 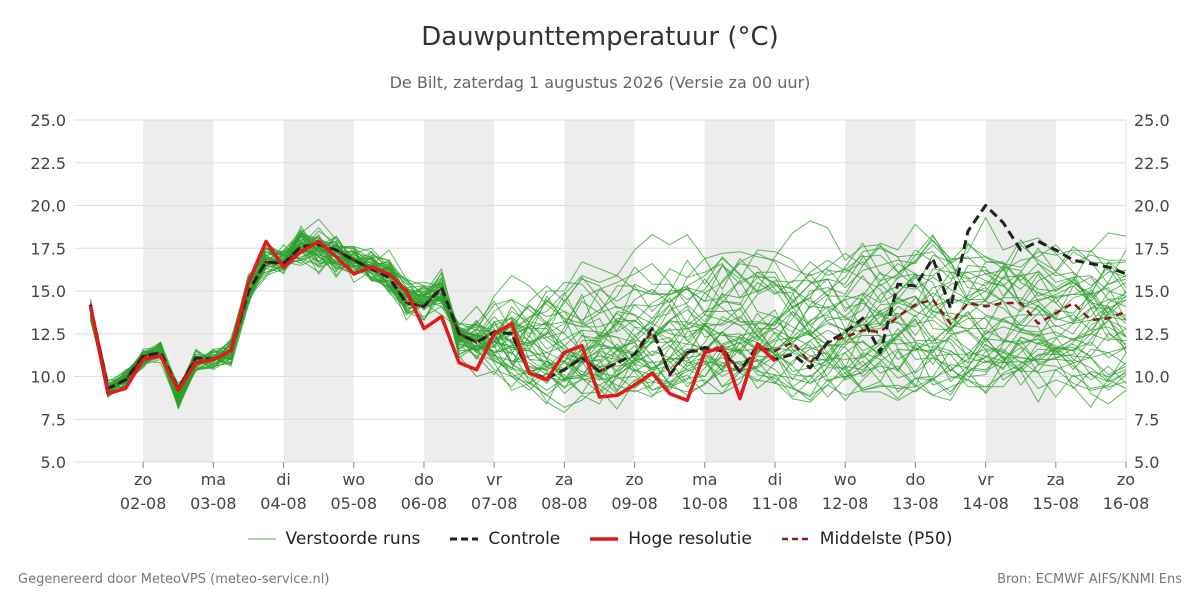 I want to click on x-tick-date: 11-08, so click(x=775, y=503).